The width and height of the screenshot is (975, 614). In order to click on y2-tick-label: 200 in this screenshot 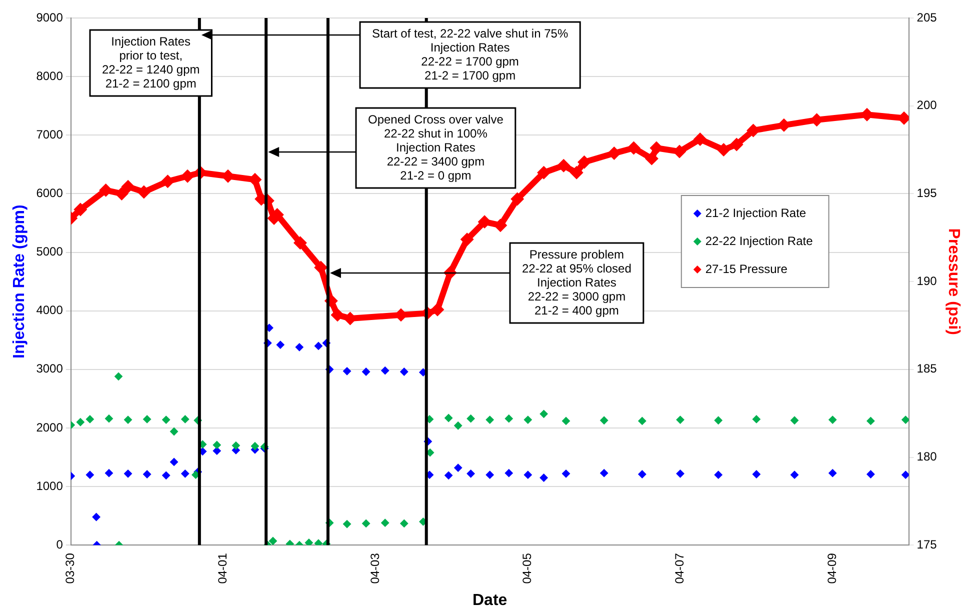, I will do `click(927, 105)`.